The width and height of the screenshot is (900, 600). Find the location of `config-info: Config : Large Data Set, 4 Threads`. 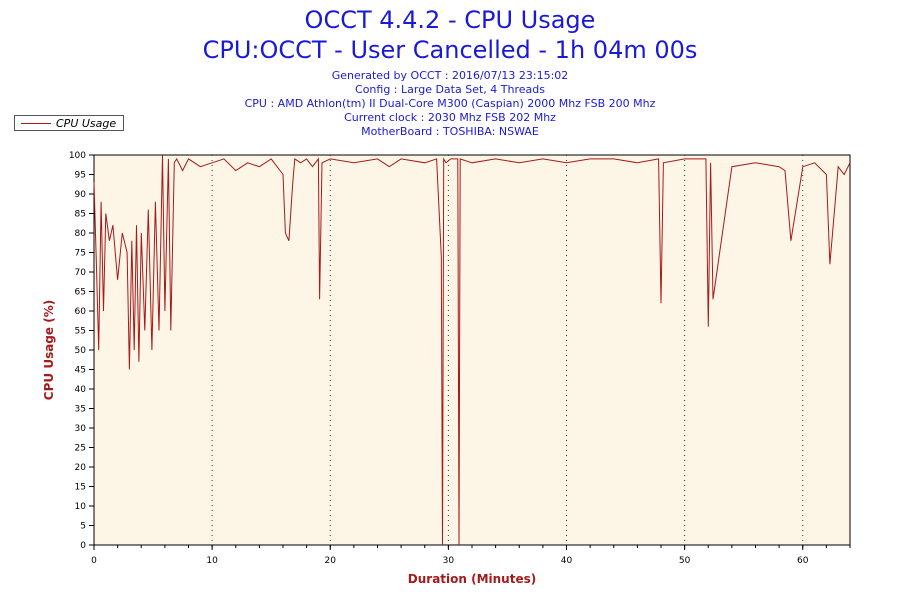

config-info: Config : Large Data Set, 4 Threads is located at coordinates (450, 89).